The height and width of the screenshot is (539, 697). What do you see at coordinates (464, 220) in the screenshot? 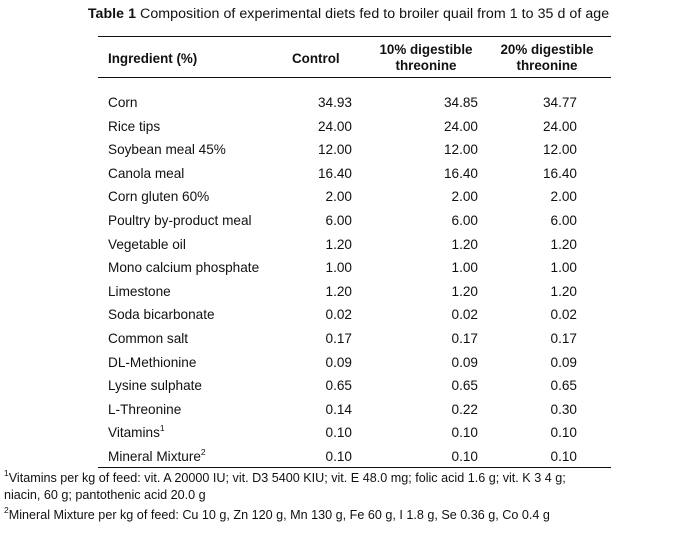
I see `dig10-value: 6.00` at bounding box center [464, 220].